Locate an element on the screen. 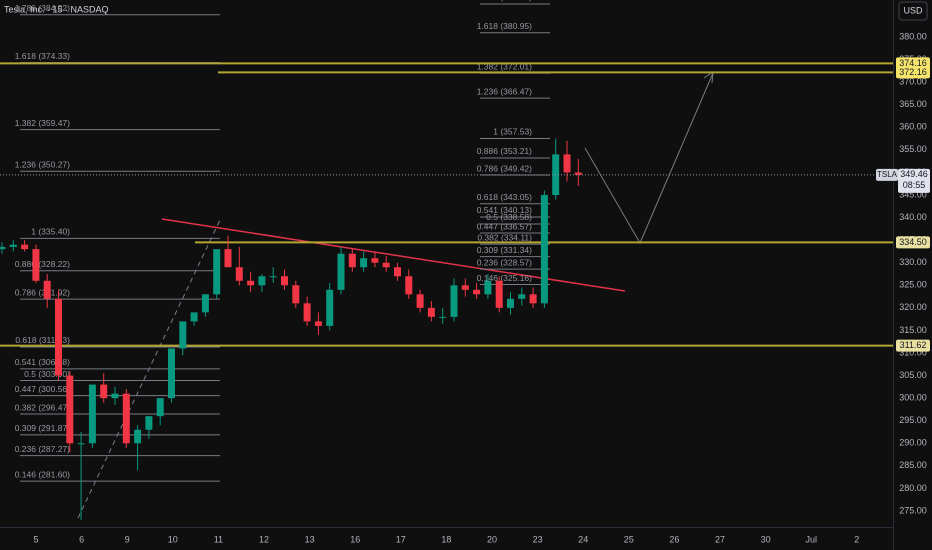 The height and width of the screenshot is (550, 932). level-price-label: 374.16 is located at coordinates (913, 63).